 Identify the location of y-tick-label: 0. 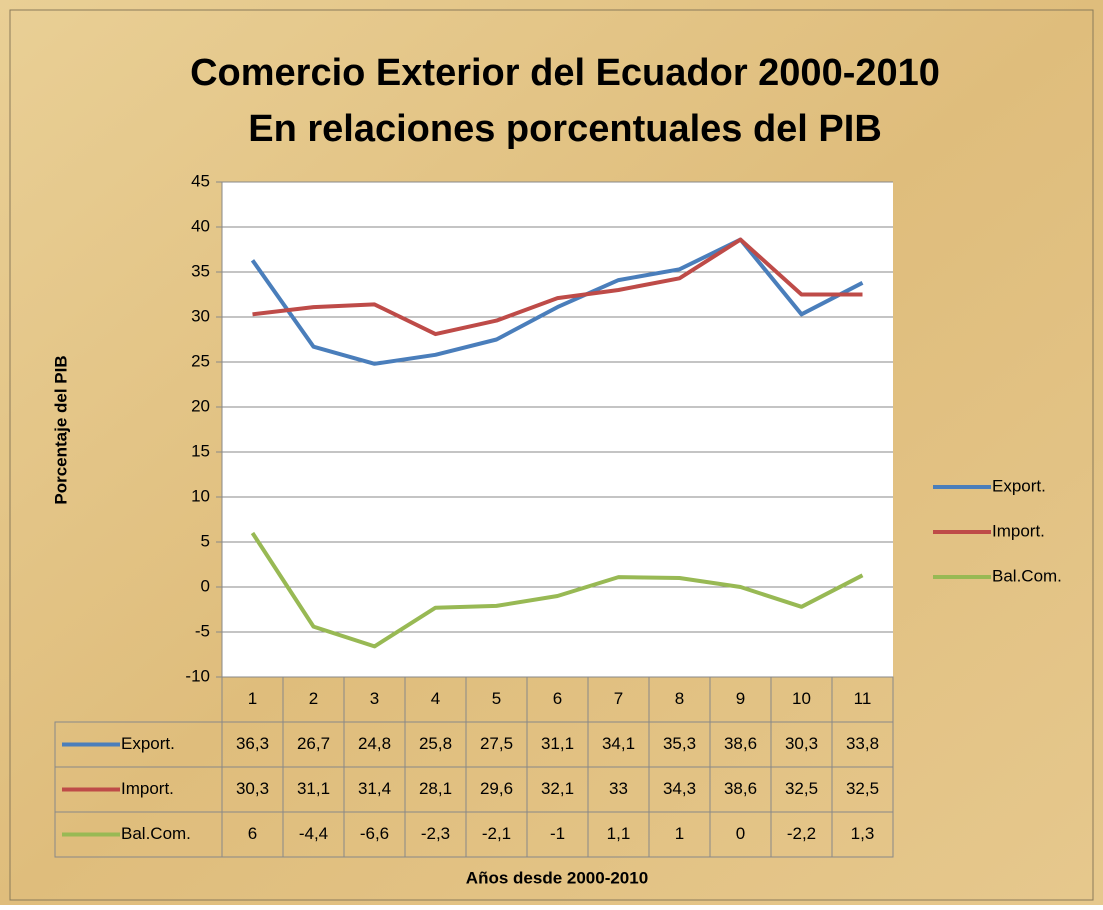
(205, 585).